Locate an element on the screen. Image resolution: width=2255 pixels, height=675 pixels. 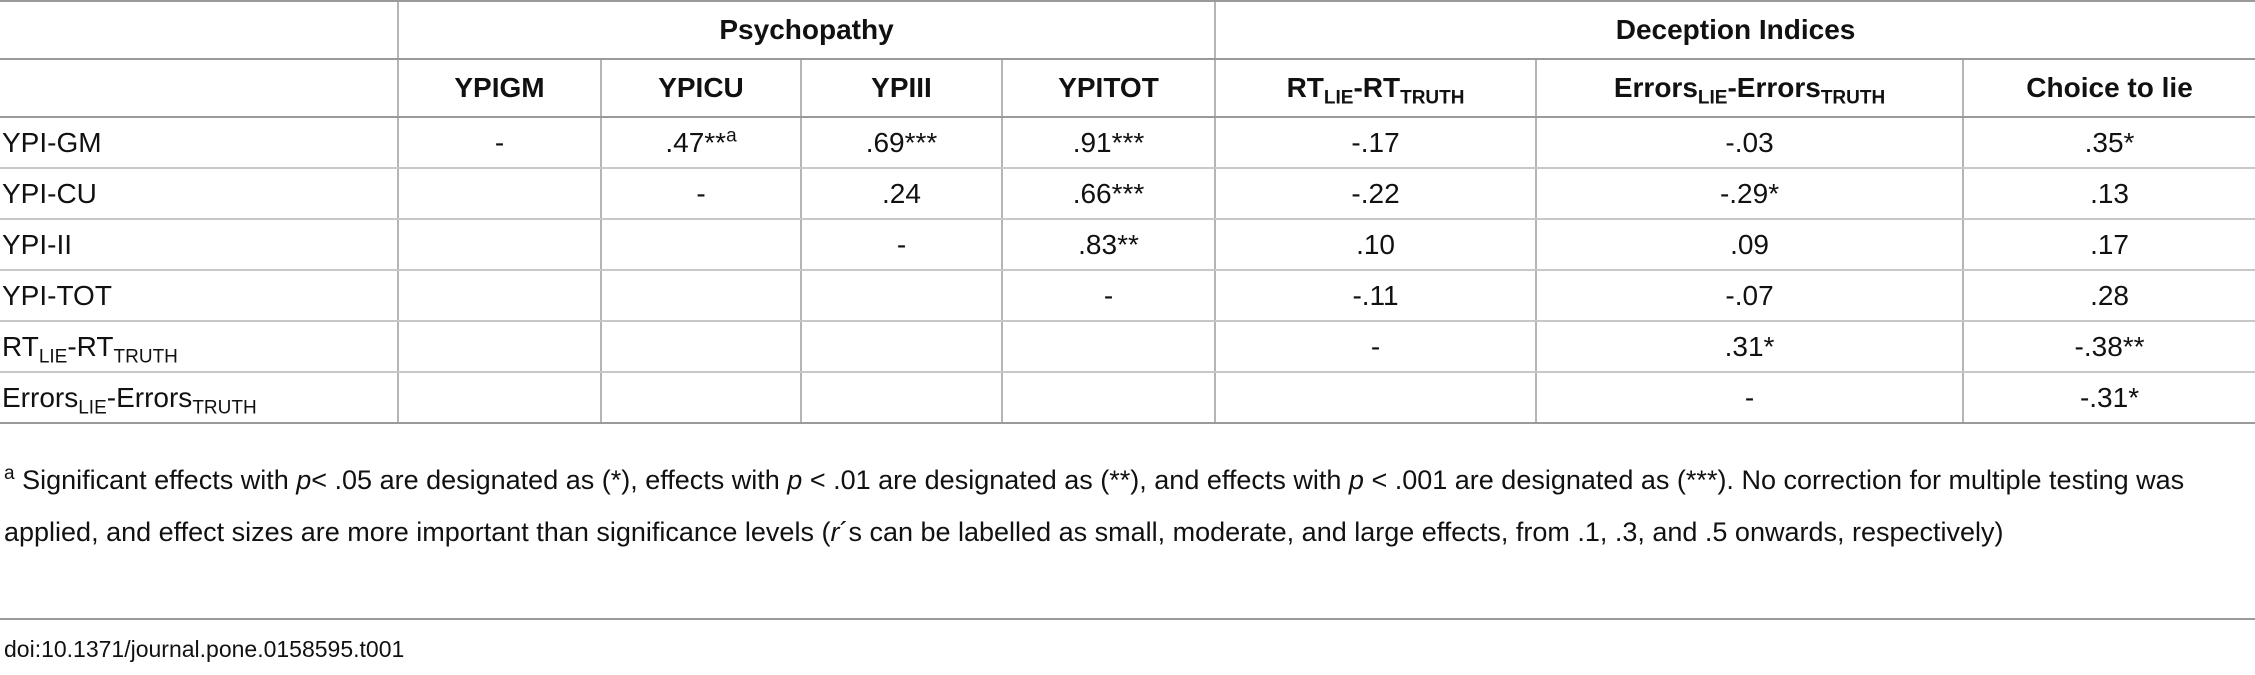
table-row: YPI-II - .83** .10.09.17 is located at coordinates (1127, 245).